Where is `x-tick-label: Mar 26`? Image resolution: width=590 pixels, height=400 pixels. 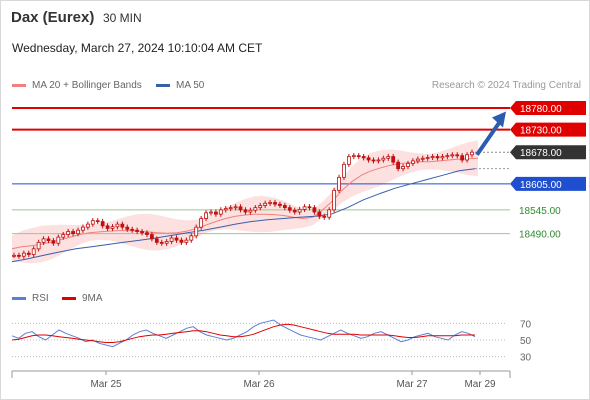
x-tick-label: Mar 26 is located at coordinates (259, 384).